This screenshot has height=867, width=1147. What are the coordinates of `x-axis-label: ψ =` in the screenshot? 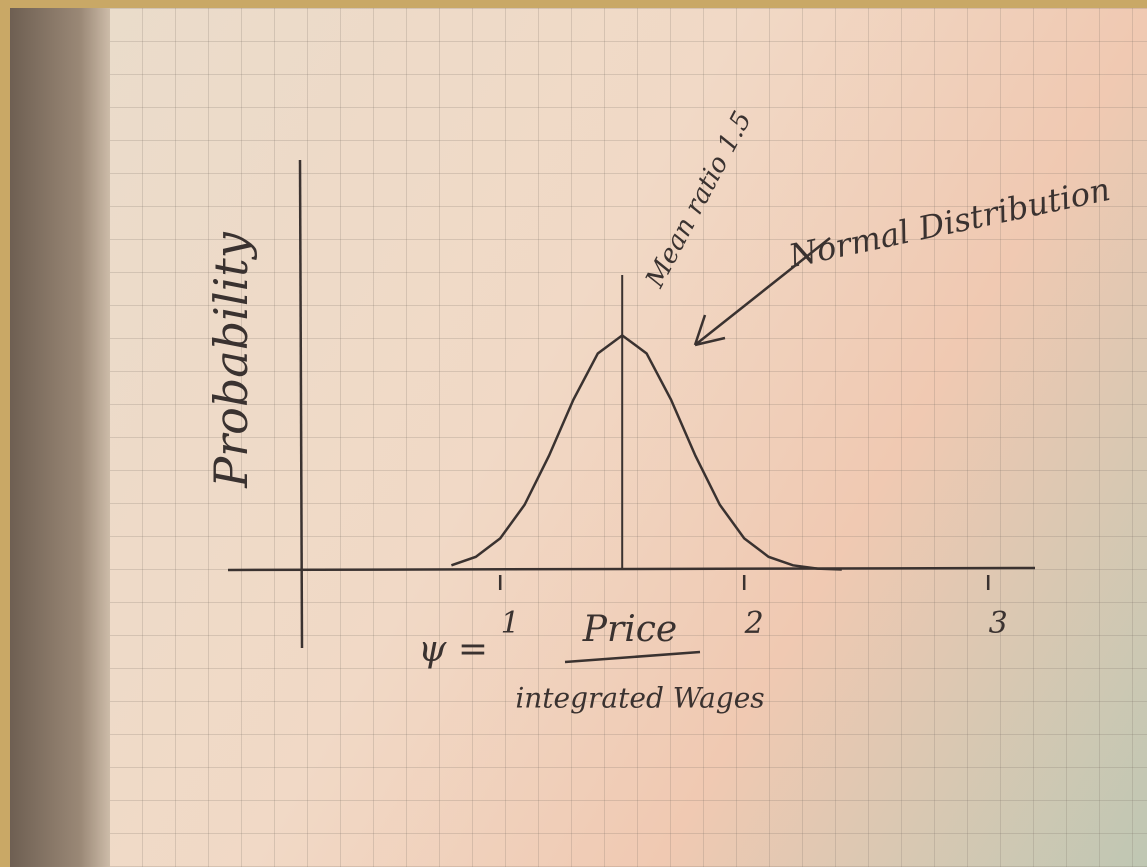 It's located at (453, 649).